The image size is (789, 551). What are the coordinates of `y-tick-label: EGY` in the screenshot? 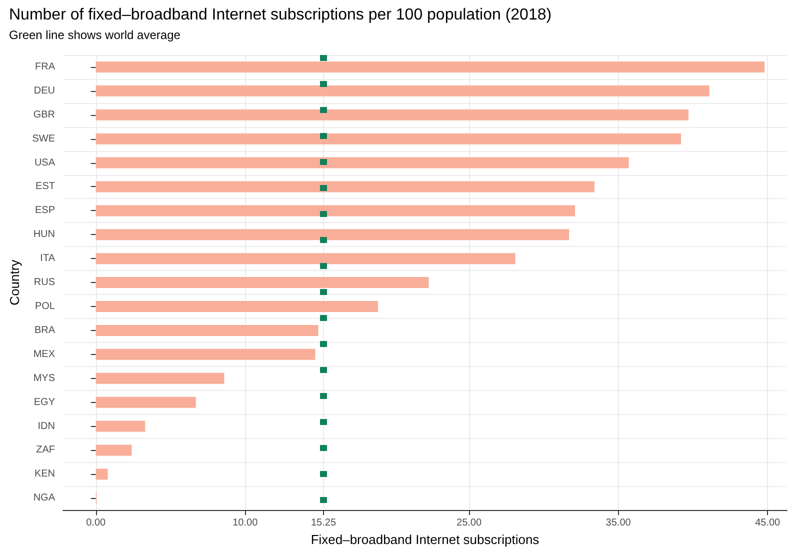 It's located at (45, 402).